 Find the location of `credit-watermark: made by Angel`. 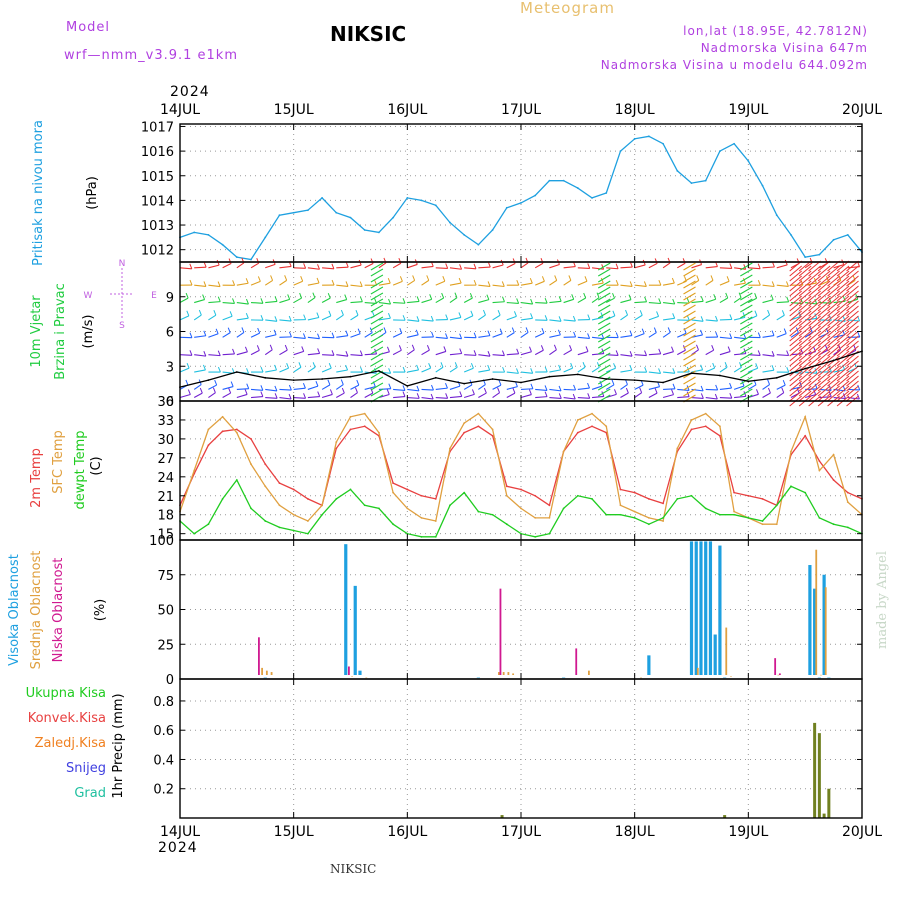

credit-watermark: made by Angel is located at coordinates (882, 600).